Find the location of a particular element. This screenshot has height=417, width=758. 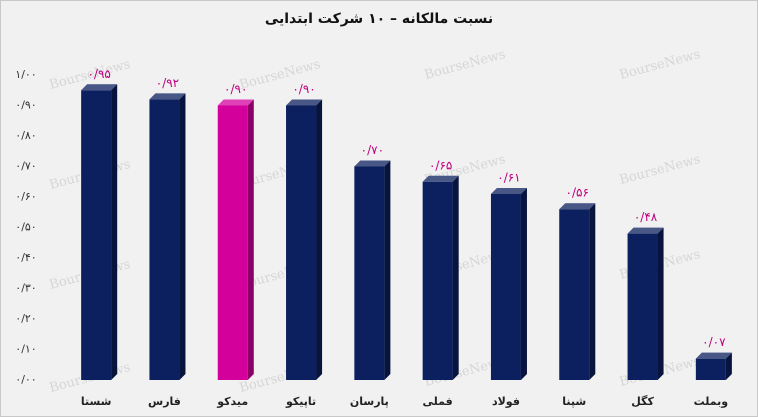

x-tick-label: پارسان is located at coordinates (369, 401).